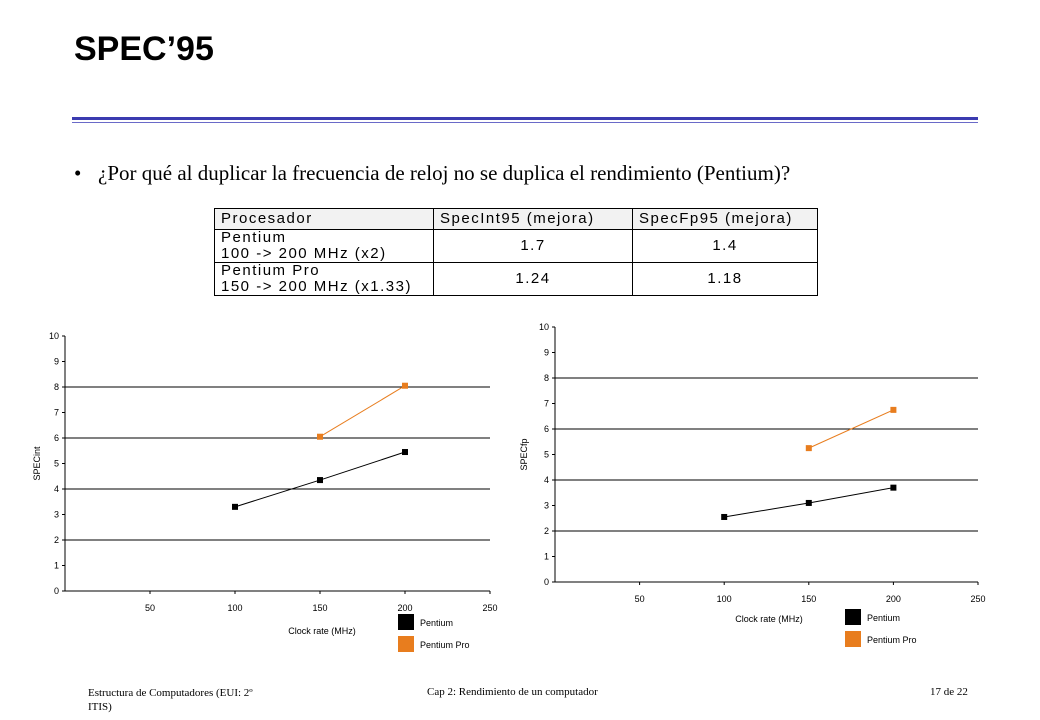 The image size is (1040, 720). I want to click on table-cell-fp: 1.4, so click(725, 246).